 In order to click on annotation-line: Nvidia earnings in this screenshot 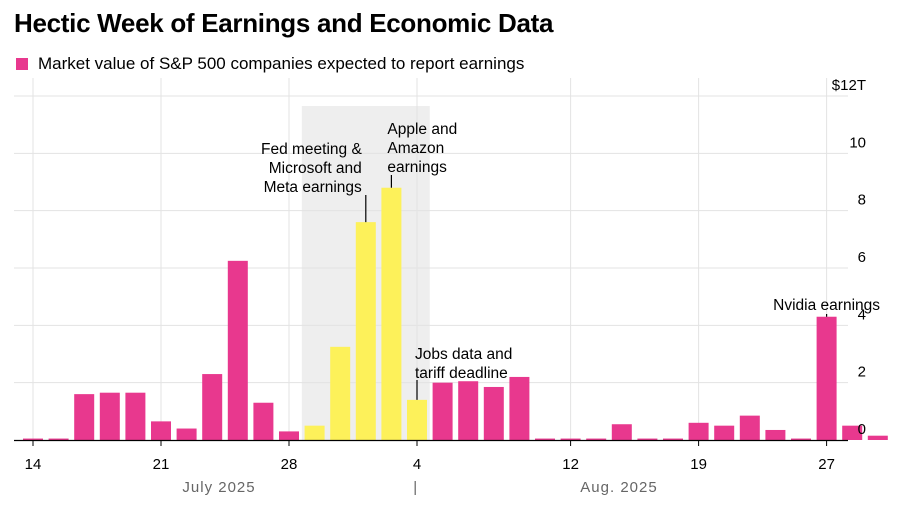, I will do `click(826, 305)`.